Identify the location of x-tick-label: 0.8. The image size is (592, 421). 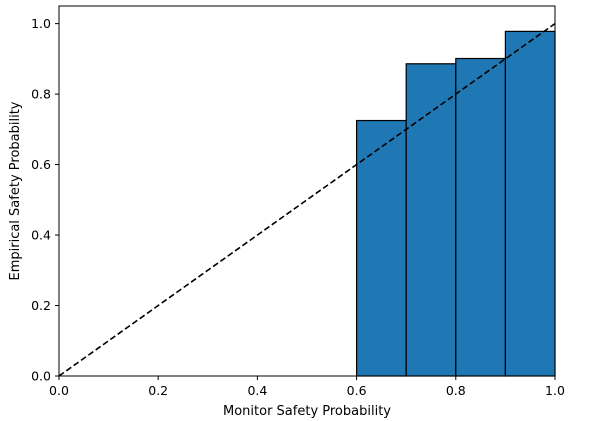
(456, 390).